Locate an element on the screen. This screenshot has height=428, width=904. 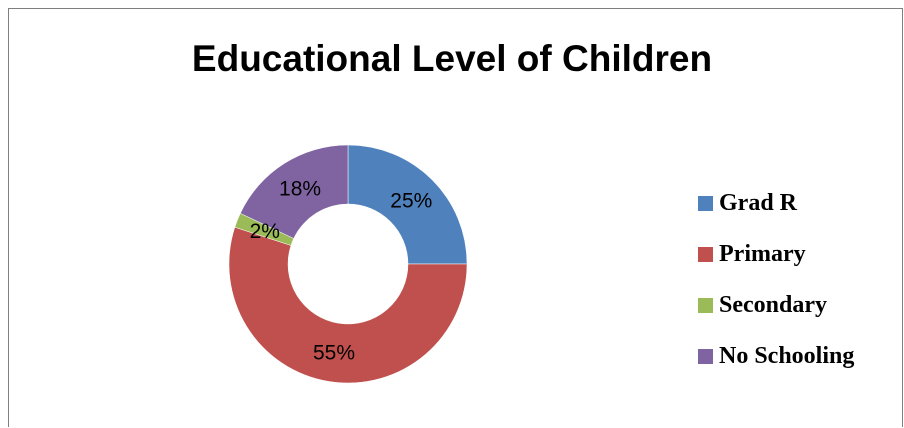
legend-item-no-schooling: No Schooling is located at coordinates (776, 356).